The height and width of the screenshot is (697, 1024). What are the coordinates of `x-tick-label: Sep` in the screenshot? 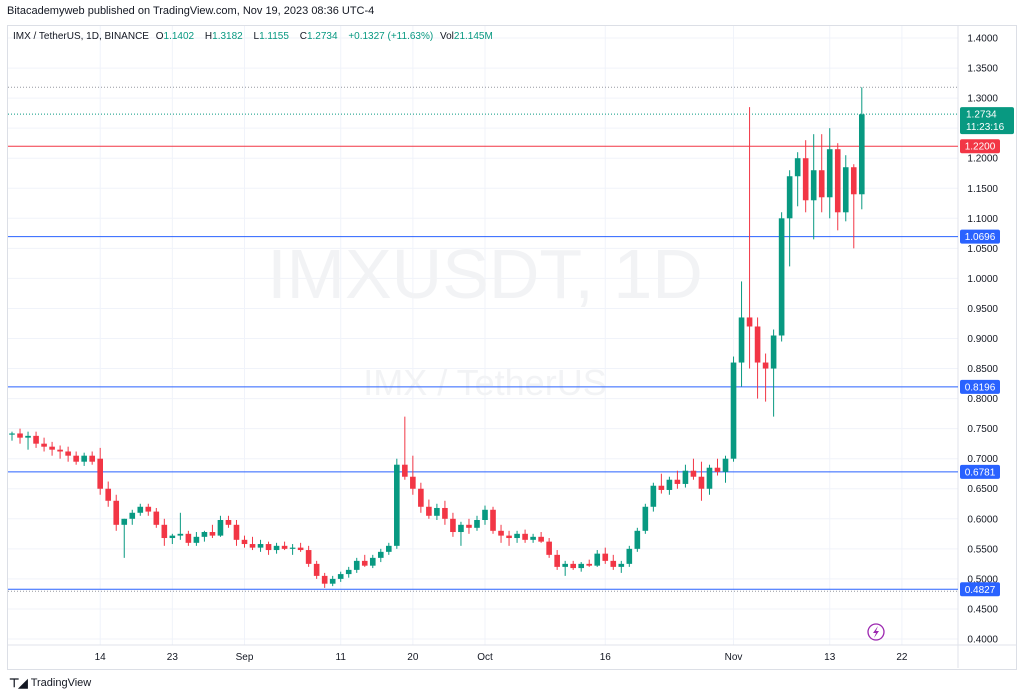 It's located at (245, 657).